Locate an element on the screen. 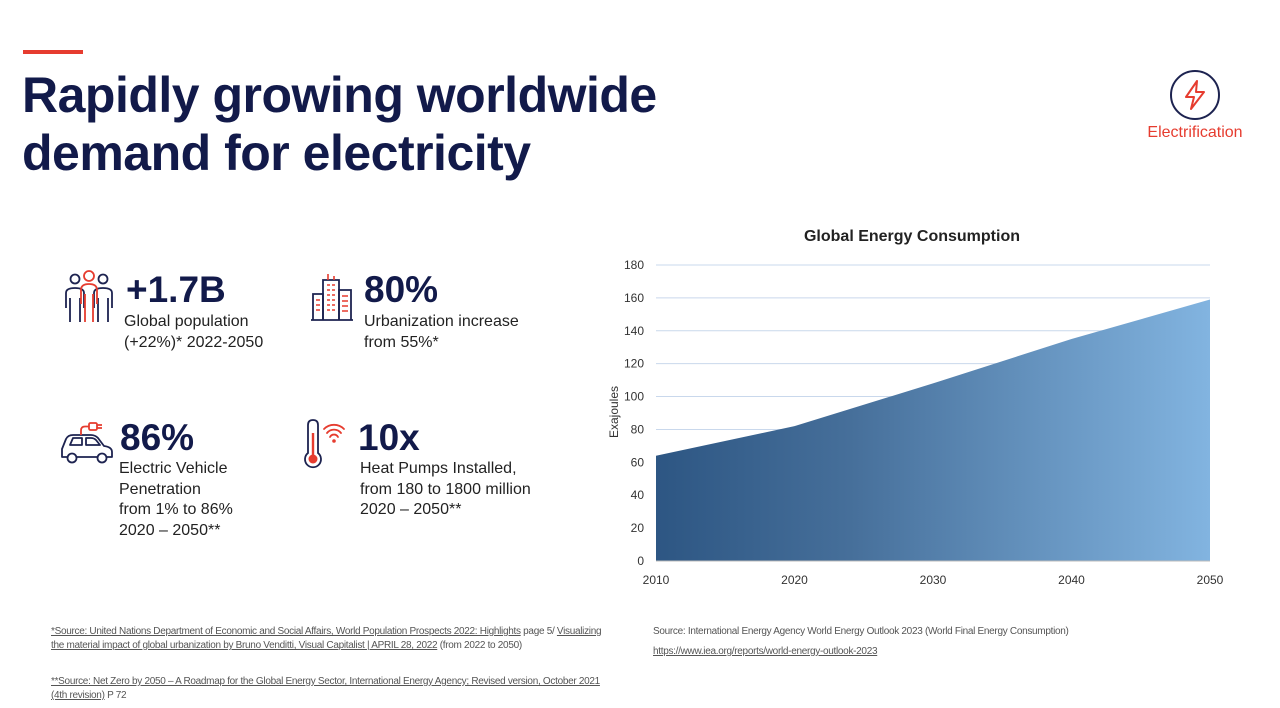 This screenshot has height=708, width=1280. x-tick-label: 2010 is located at coordinates (656, 580).